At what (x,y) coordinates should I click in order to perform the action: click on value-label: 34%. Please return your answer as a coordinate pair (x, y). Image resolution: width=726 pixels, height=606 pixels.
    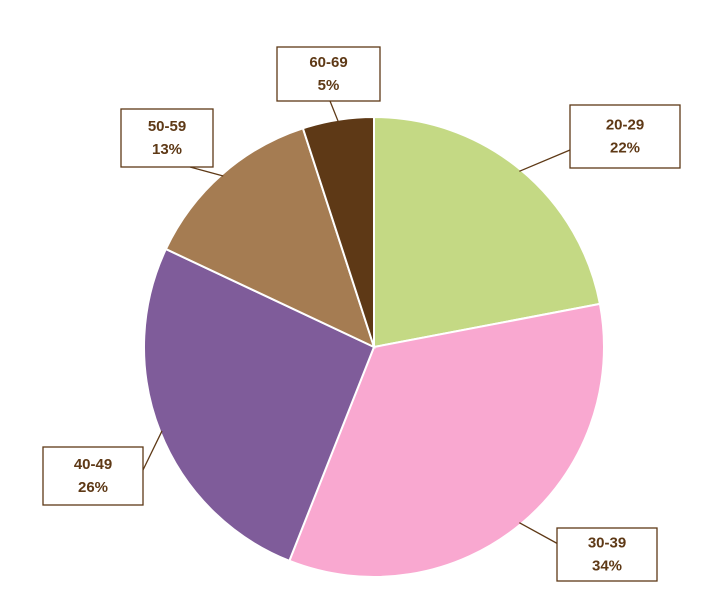
    Looking at the image, I should click on (607, 565).